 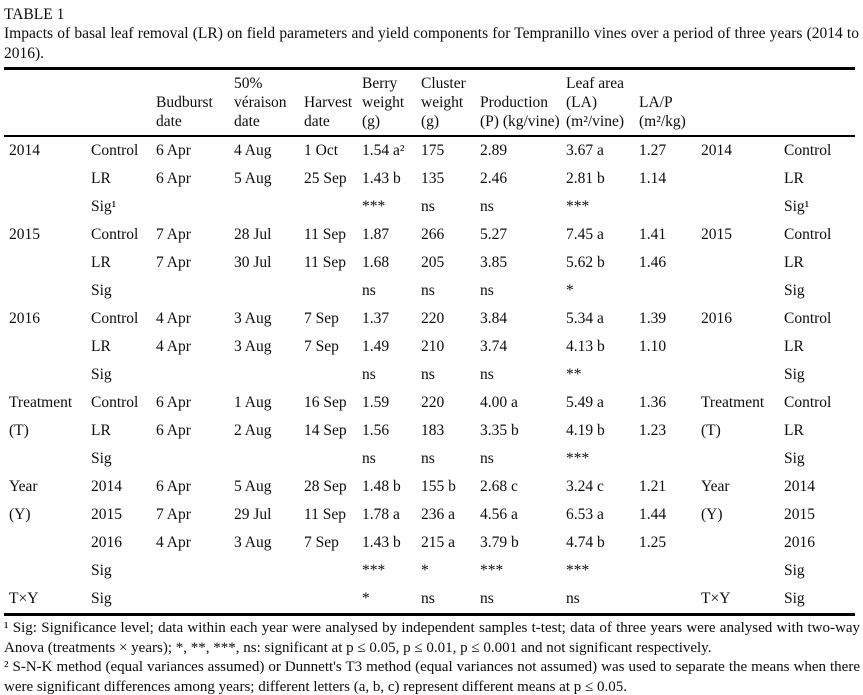 I want to click on cell: 2.81 b, so click(x=585, y=178).